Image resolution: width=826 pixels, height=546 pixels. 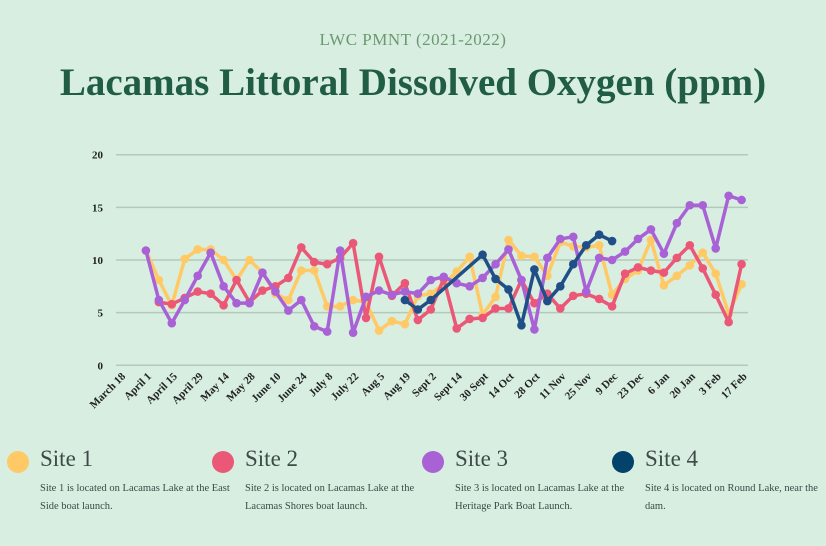 What do you see at coordinates (527, 385) in the screenshot?
I see `x-tick-label: 28 Oct` at bounding box center [527, 385].